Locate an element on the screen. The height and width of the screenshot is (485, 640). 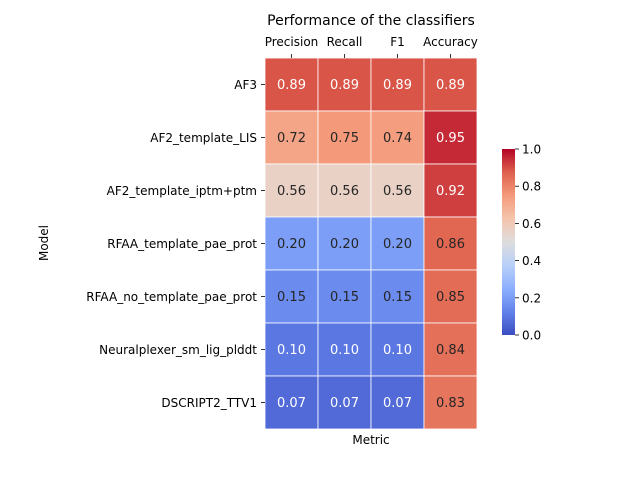
y-tick-label: DSCRIPT2_TTV1 is located at coordinates (209, 403).